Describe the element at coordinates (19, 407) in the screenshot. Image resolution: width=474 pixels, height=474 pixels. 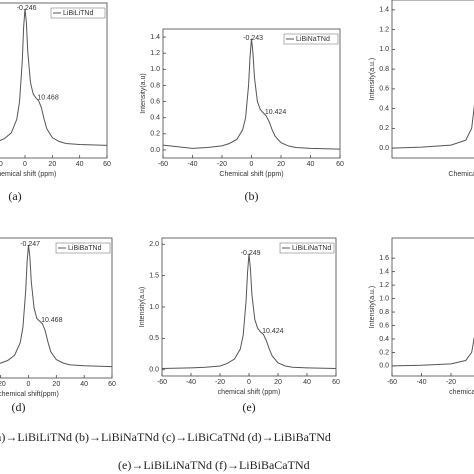
I see `panel-caption: (d)` at that location.